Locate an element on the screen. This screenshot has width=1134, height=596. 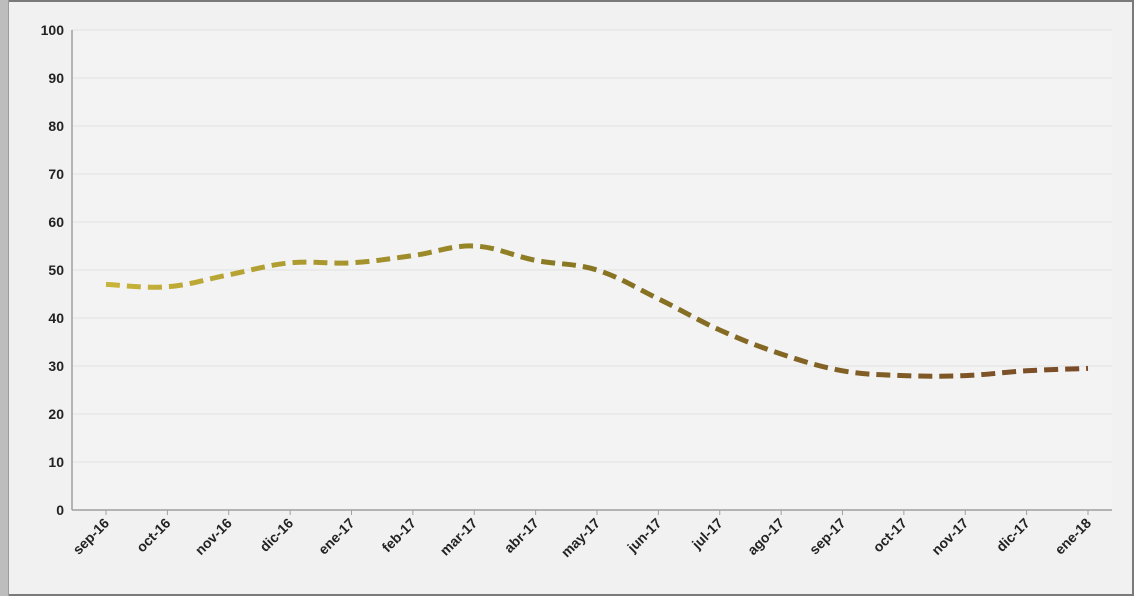
x-tick-label: nov-16 is located at coordinates (213, 536).